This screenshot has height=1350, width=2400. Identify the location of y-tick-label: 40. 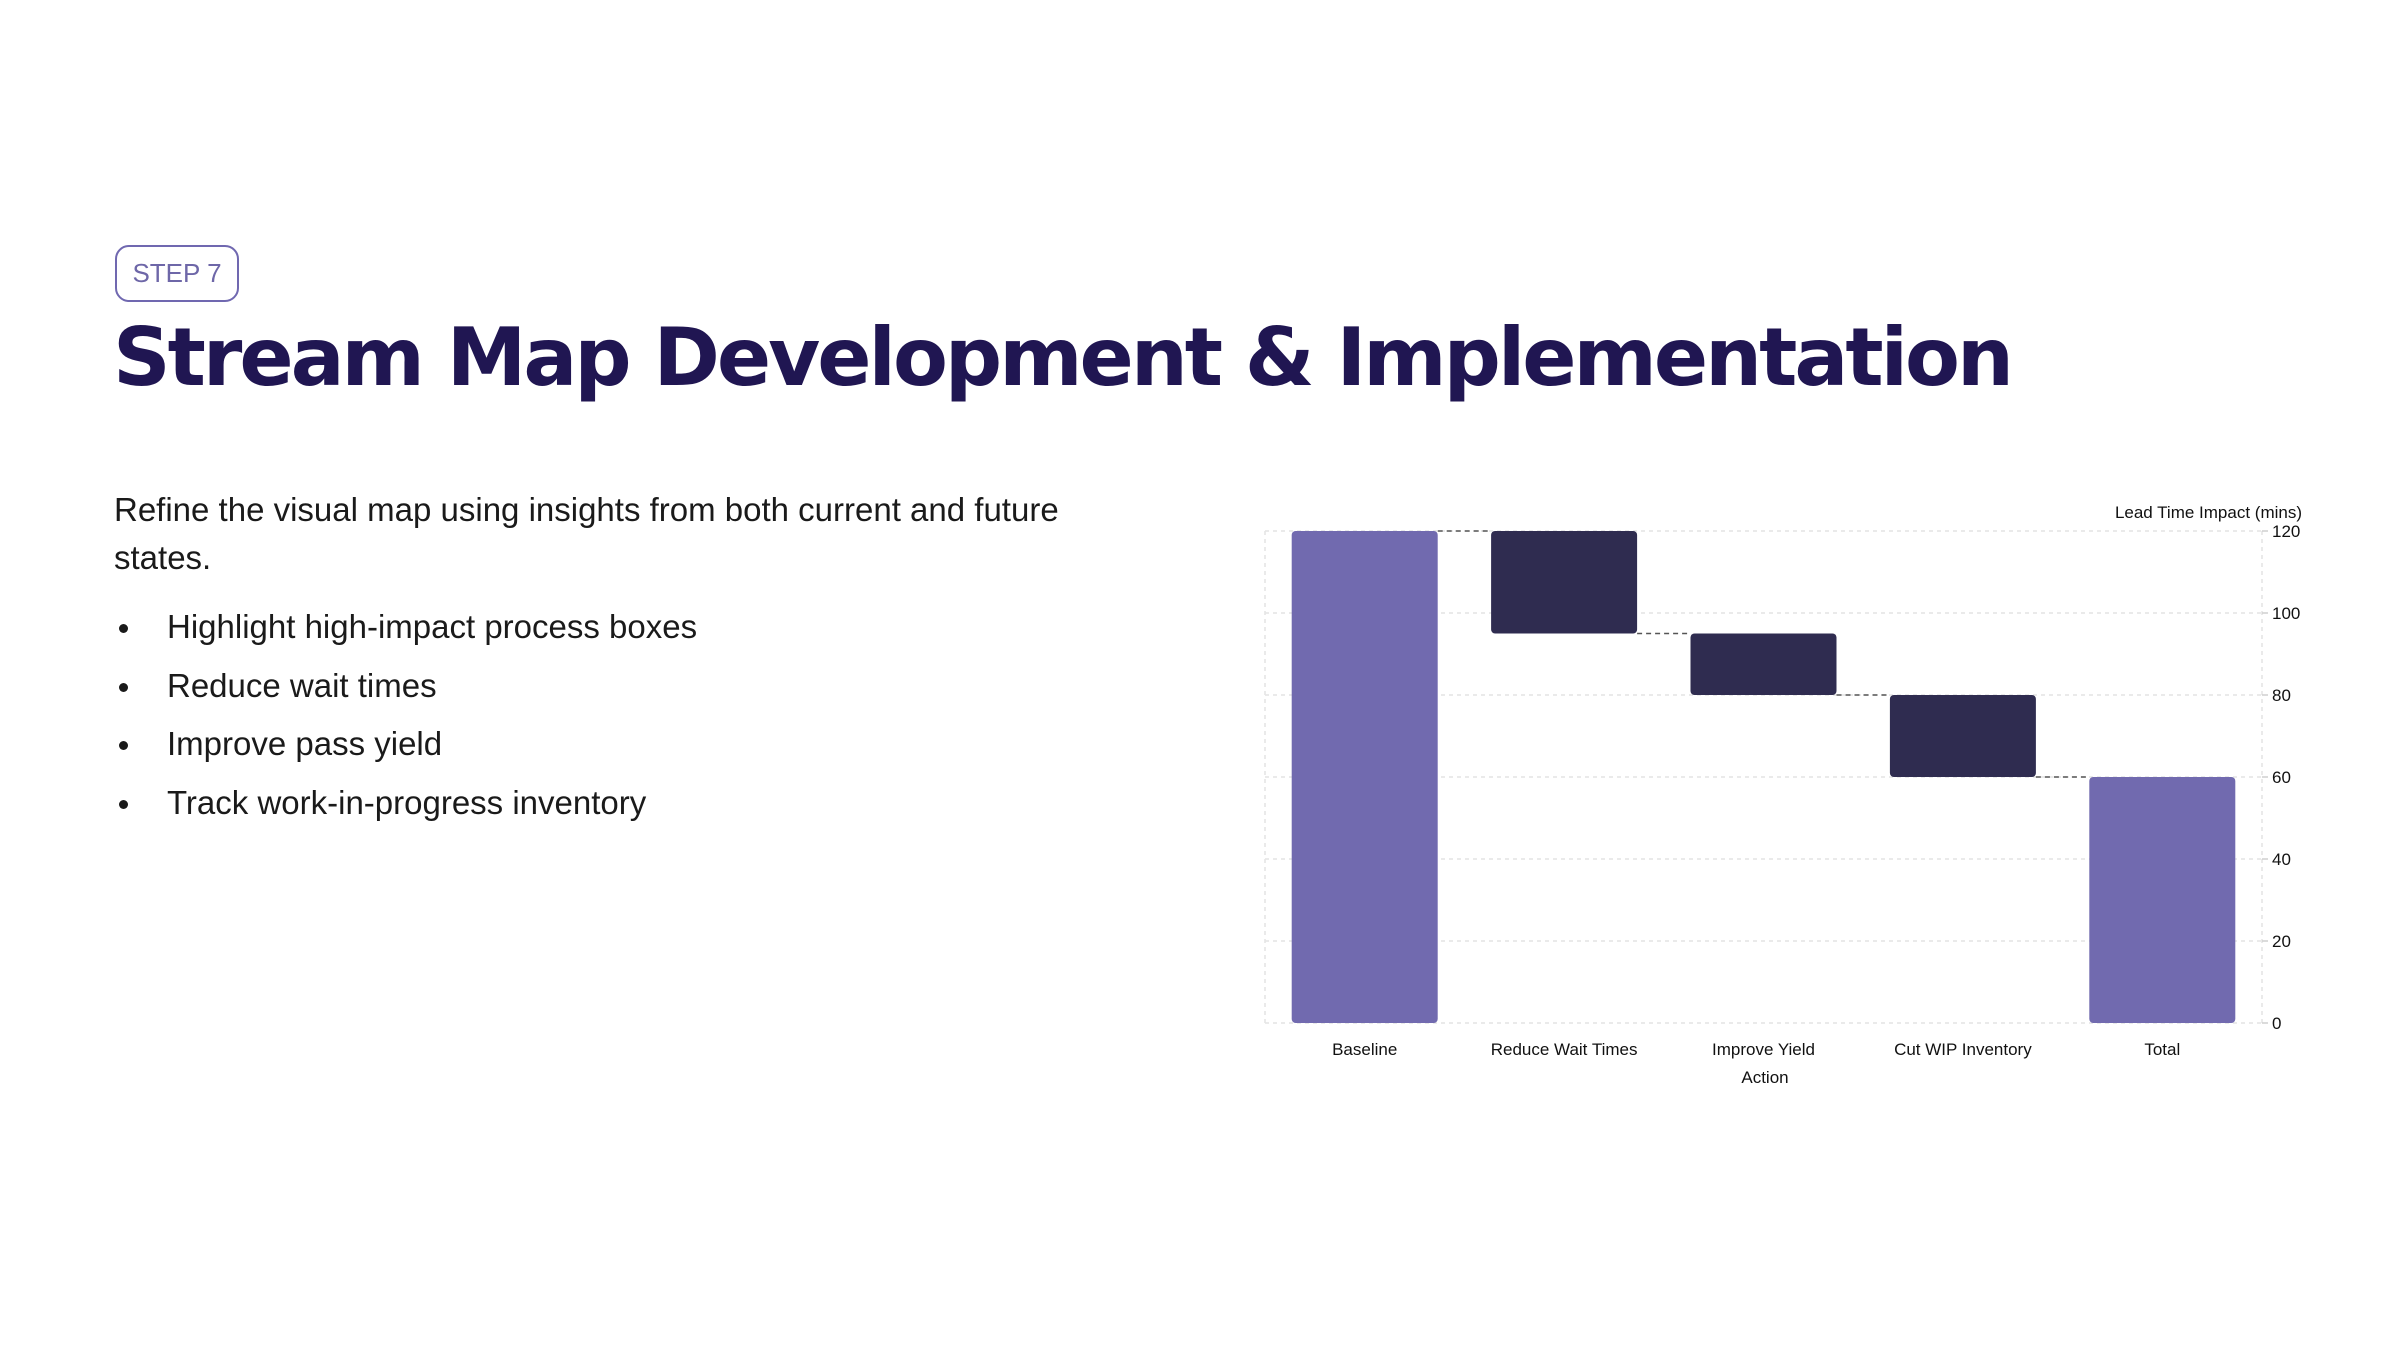
(2281, 859).